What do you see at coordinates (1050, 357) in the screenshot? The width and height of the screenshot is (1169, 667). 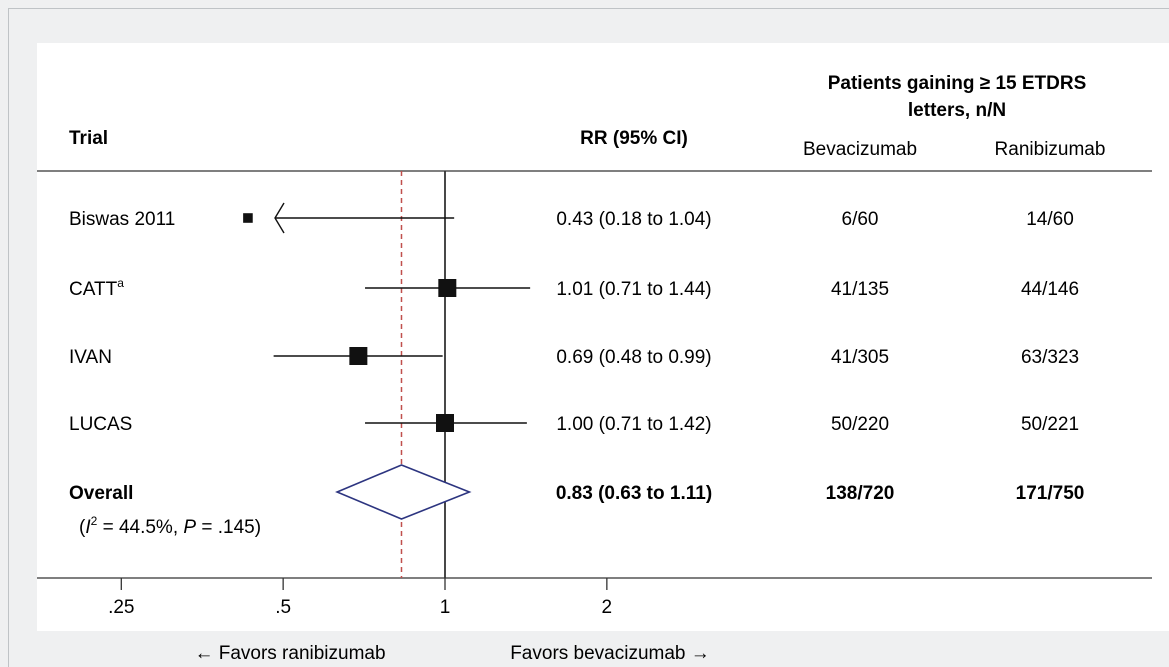 I see `ranibizumab-count: 63/323` at bounding box center [1050, 357].